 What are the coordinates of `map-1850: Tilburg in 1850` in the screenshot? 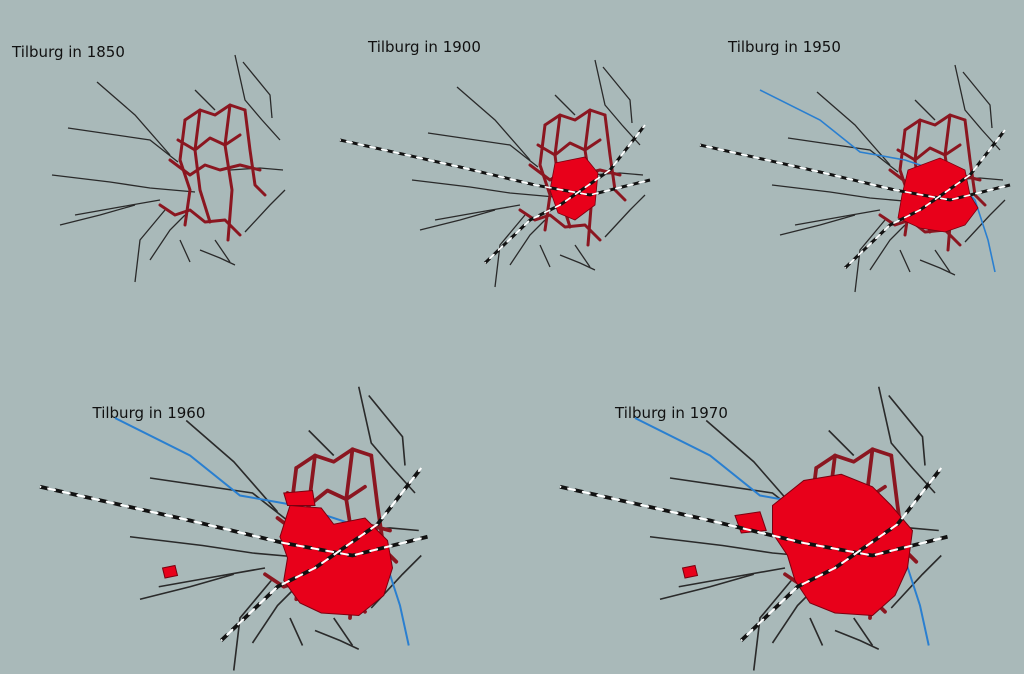 It's located at (148, 163).